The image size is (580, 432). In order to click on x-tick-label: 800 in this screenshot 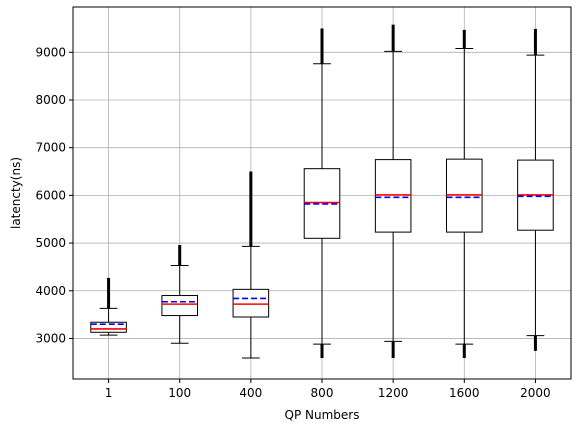, I will do `click(322, 393)`.